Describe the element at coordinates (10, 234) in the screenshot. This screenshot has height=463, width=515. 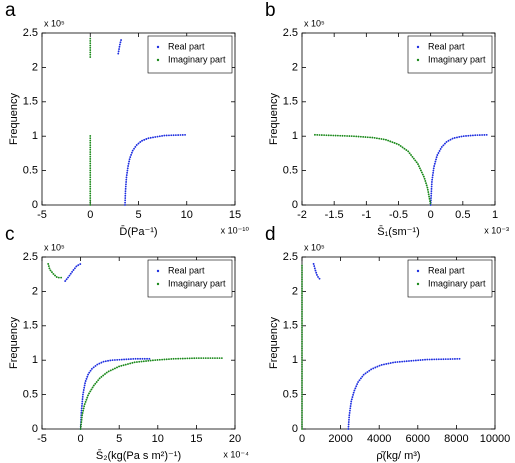
I see `panel-label: c` at that location.